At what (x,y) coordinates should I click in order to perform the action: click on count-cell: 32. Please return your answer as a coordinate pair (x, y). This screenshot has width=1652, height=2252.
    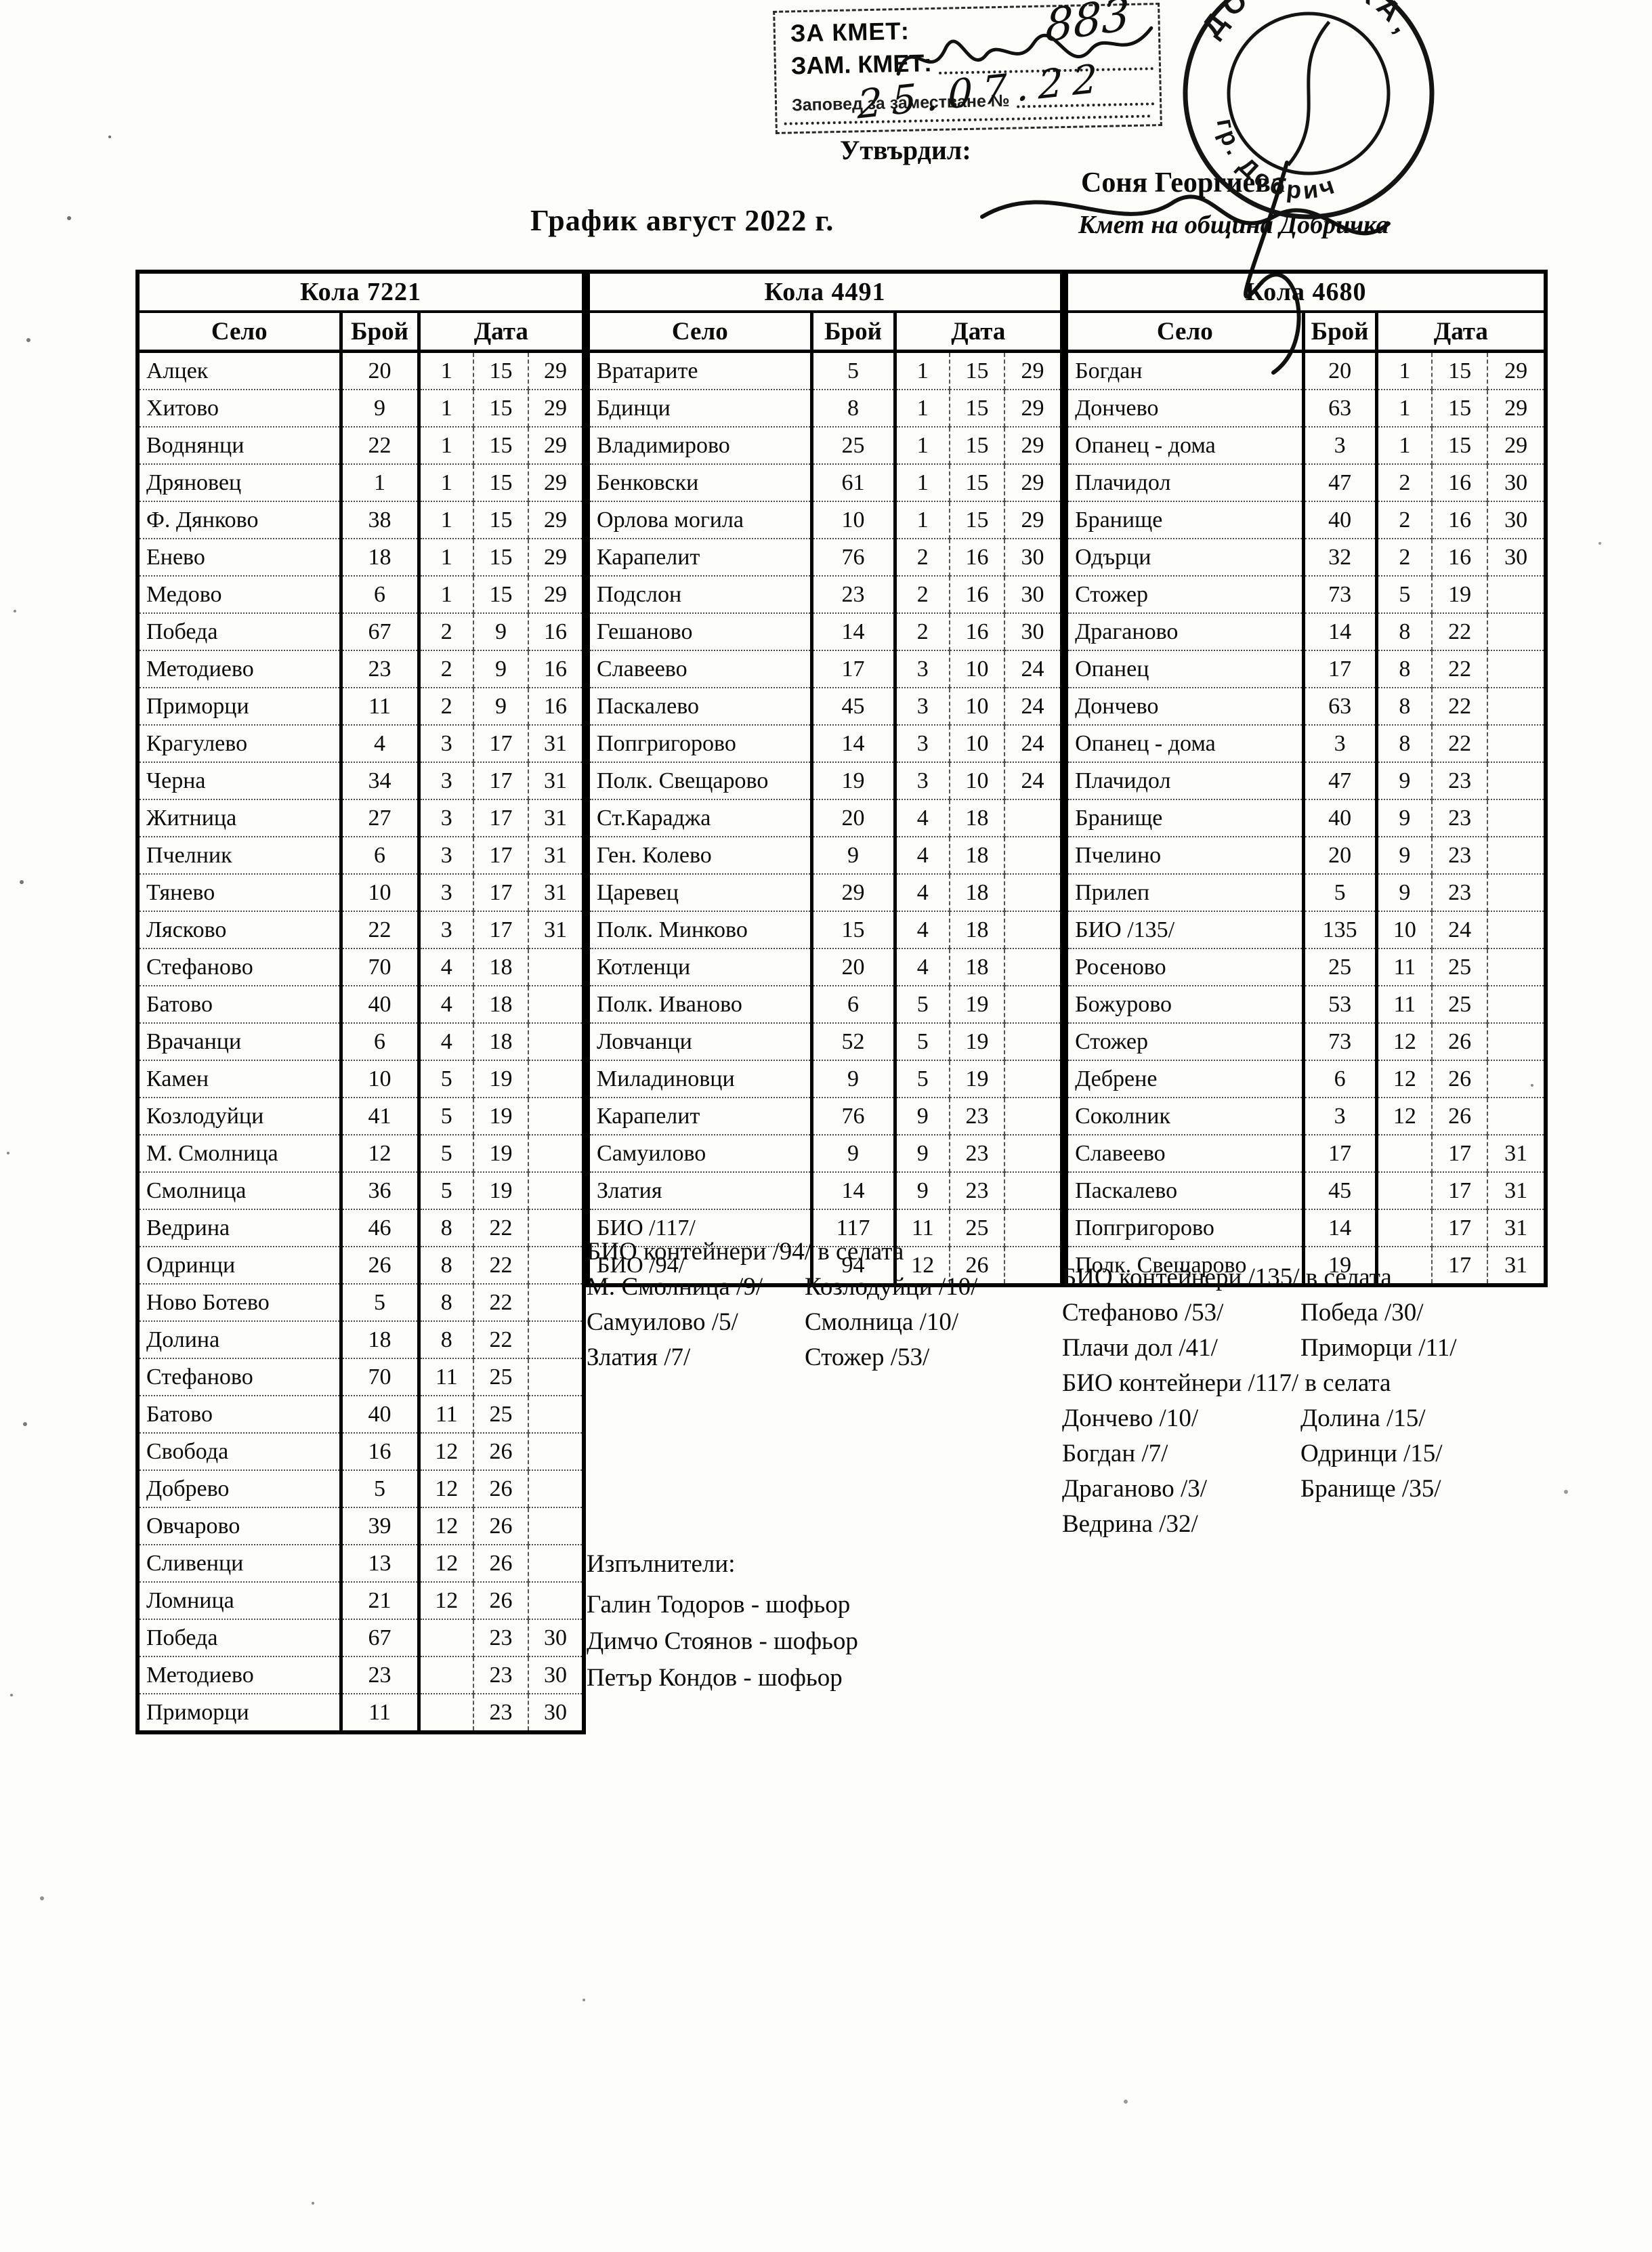
    Looking at the image, I should click on (1341, 557).